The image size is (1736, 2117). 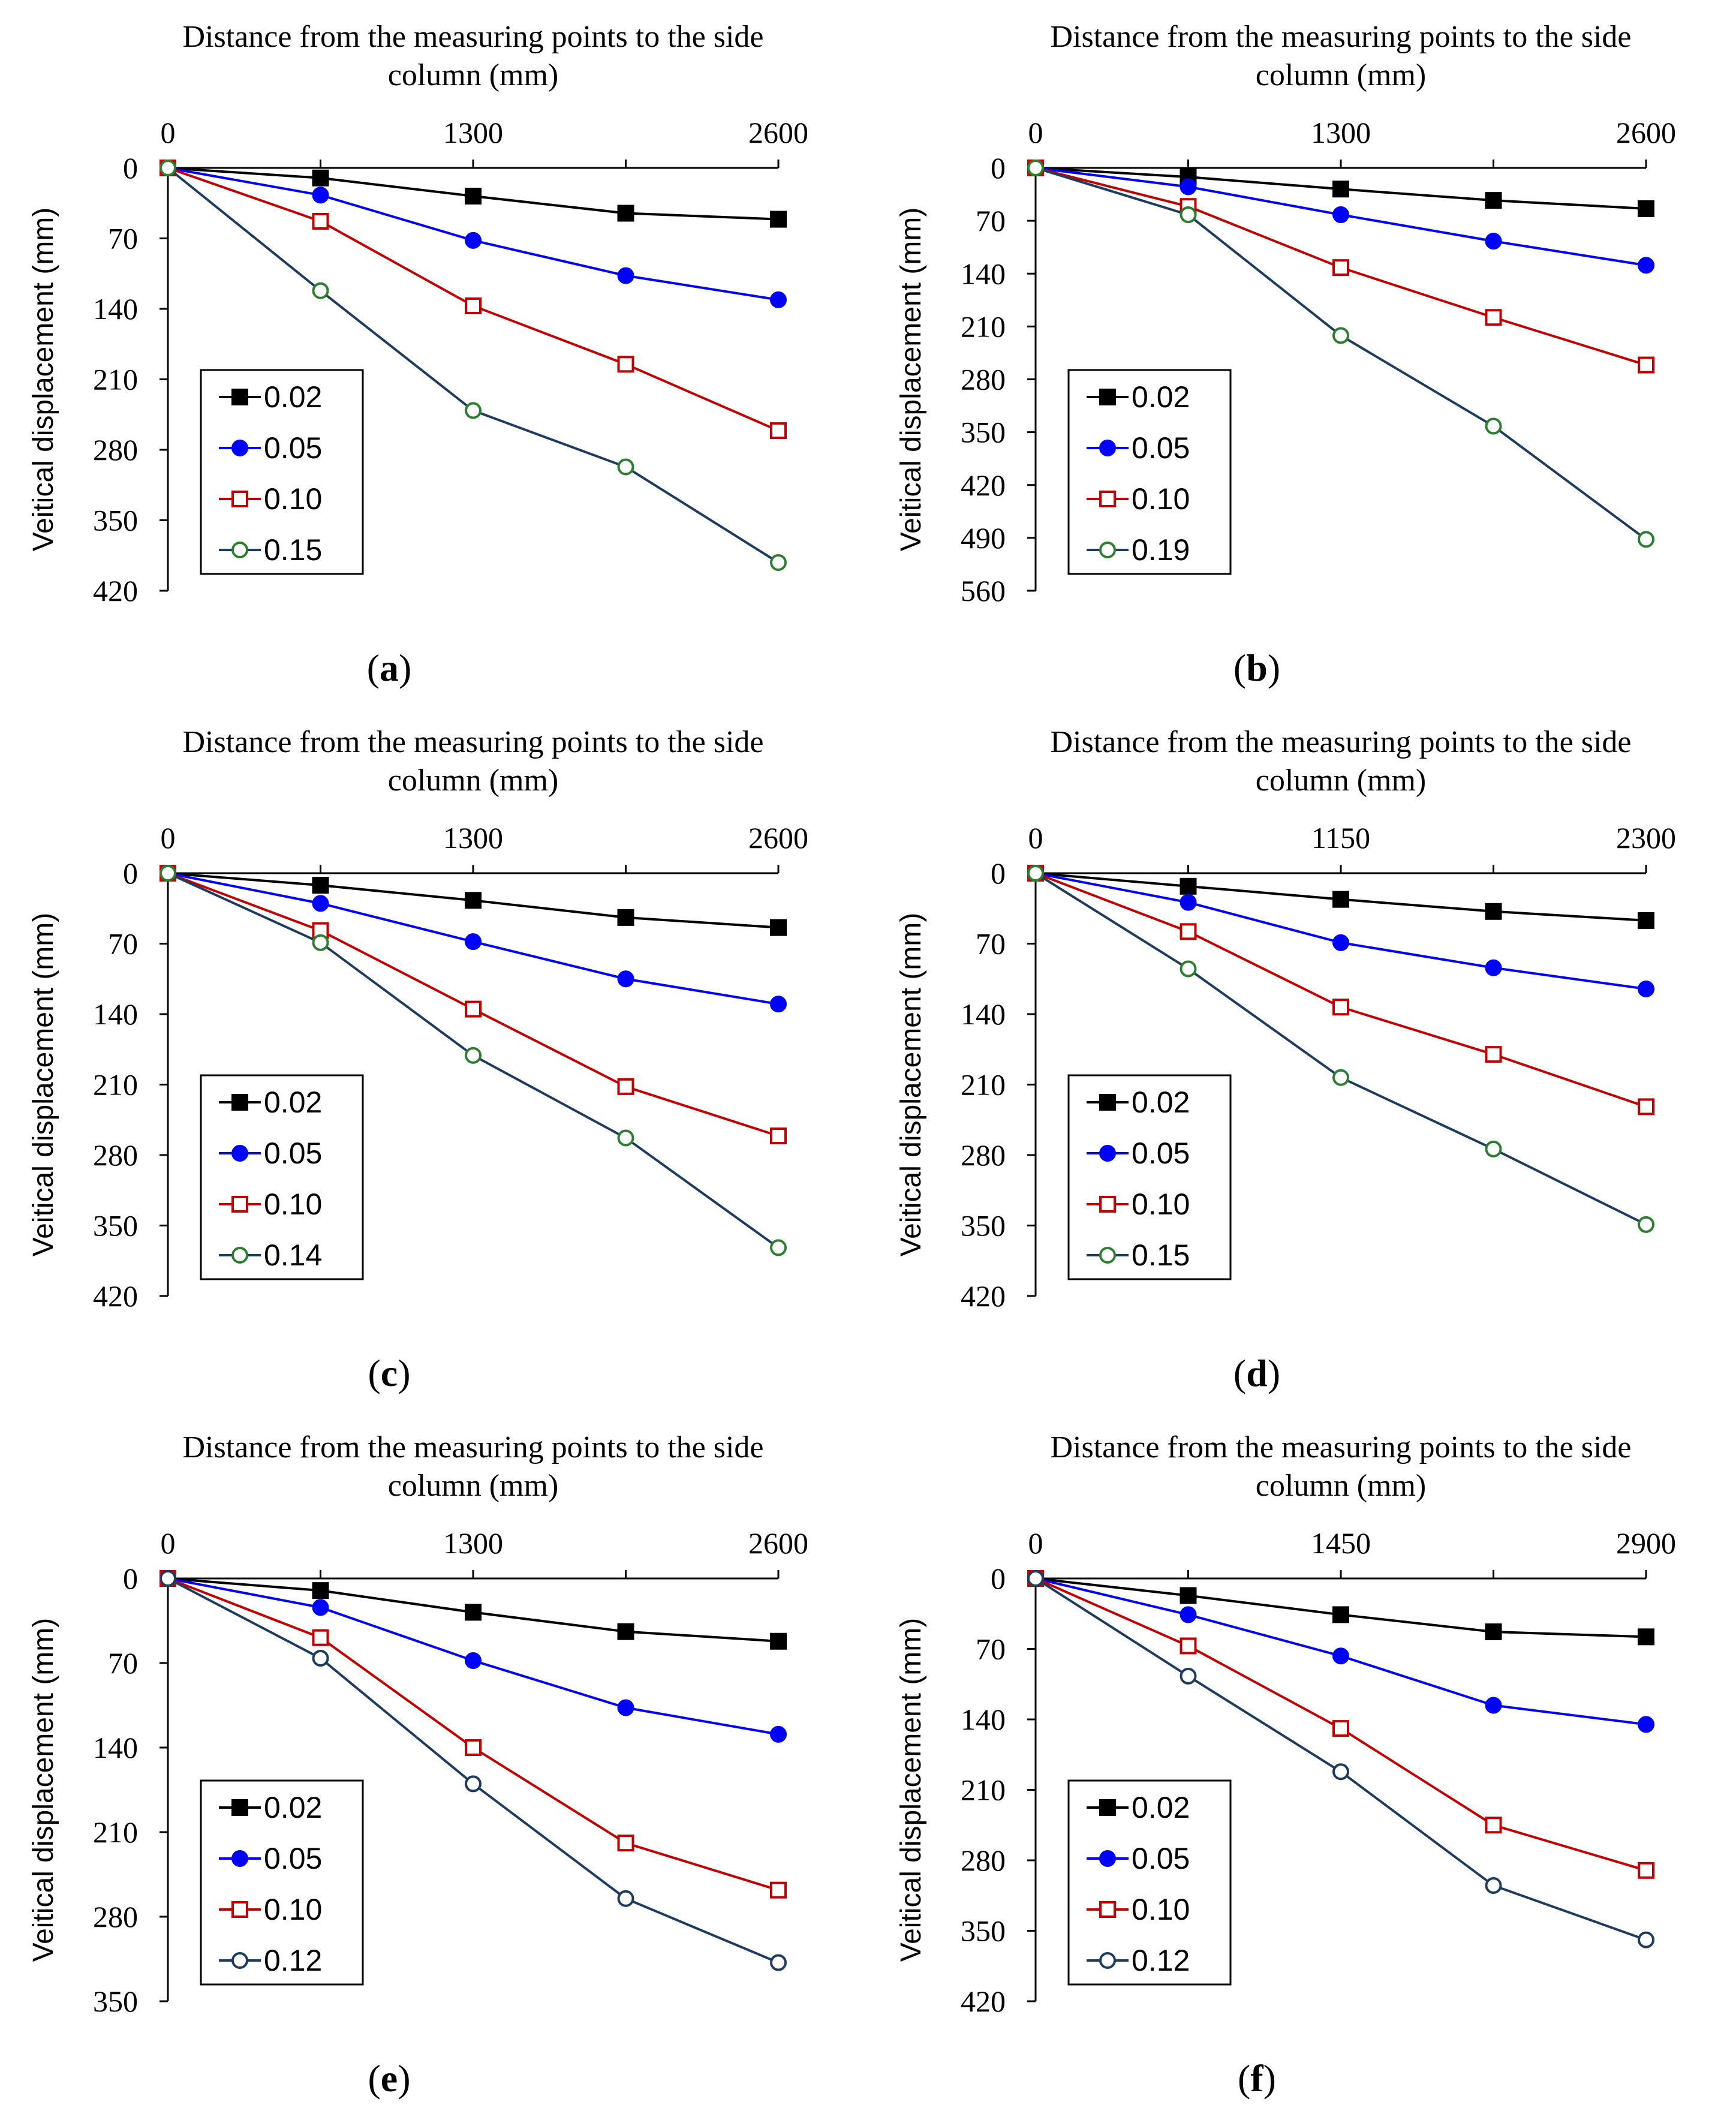 What do you see at coordinates (1161, 1909) in the screenshot?
I see `legend-label: 0.10` at bounding box center [1161, 1909].